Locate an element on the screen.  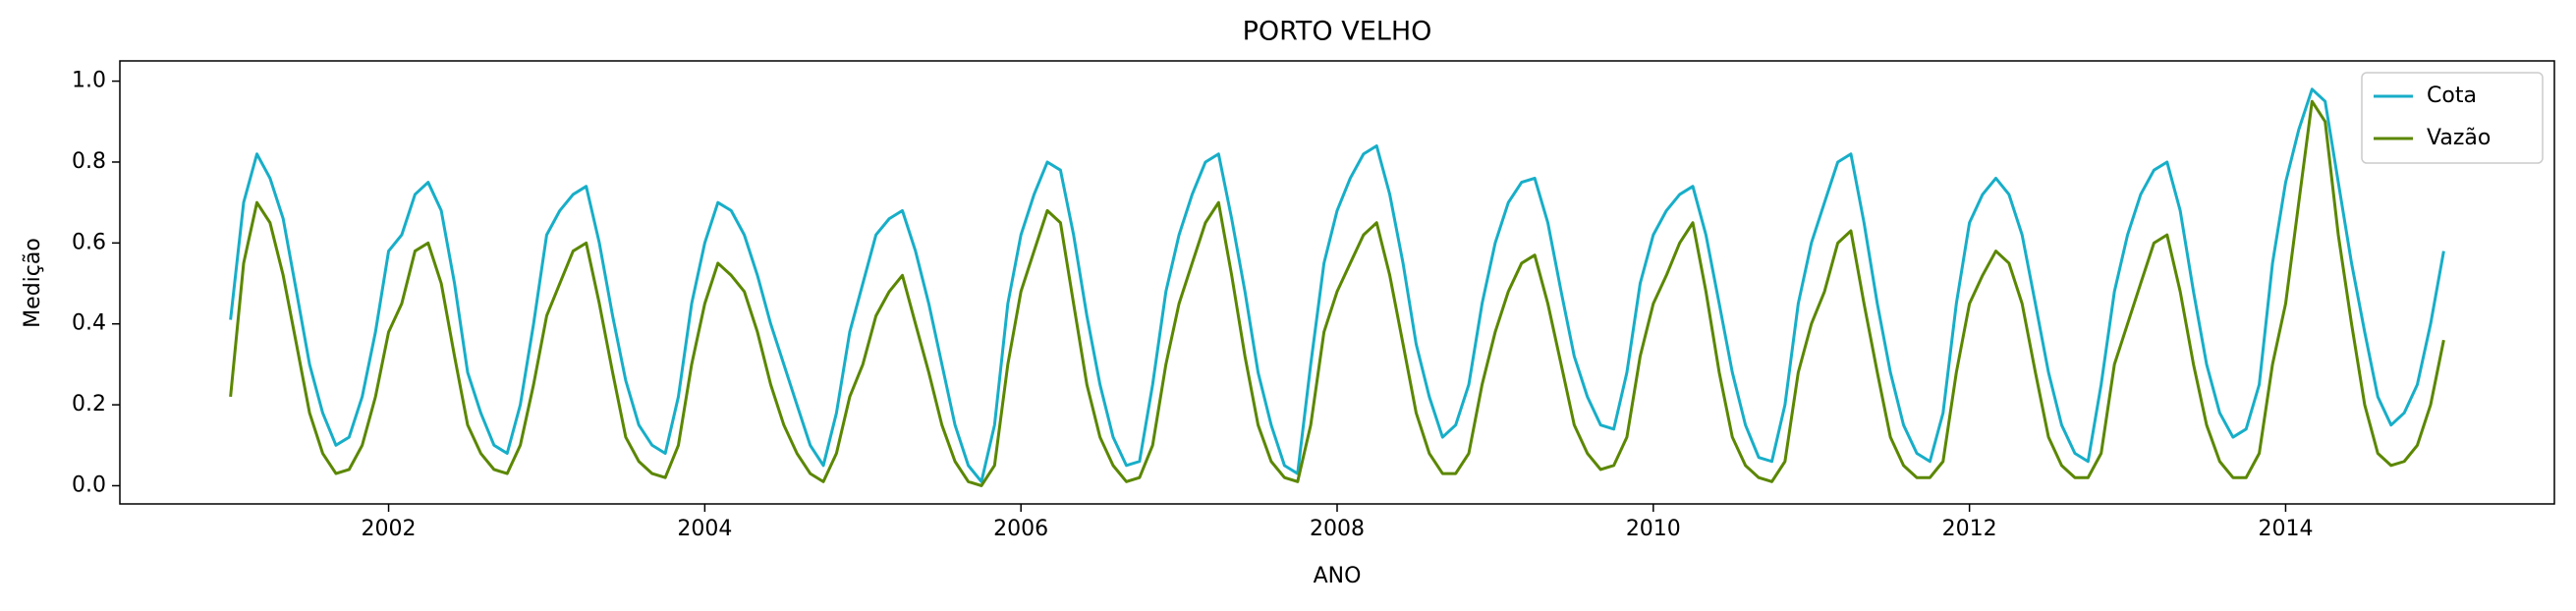
x-tick-label: 2012 is located at coordinates (1969, 529).